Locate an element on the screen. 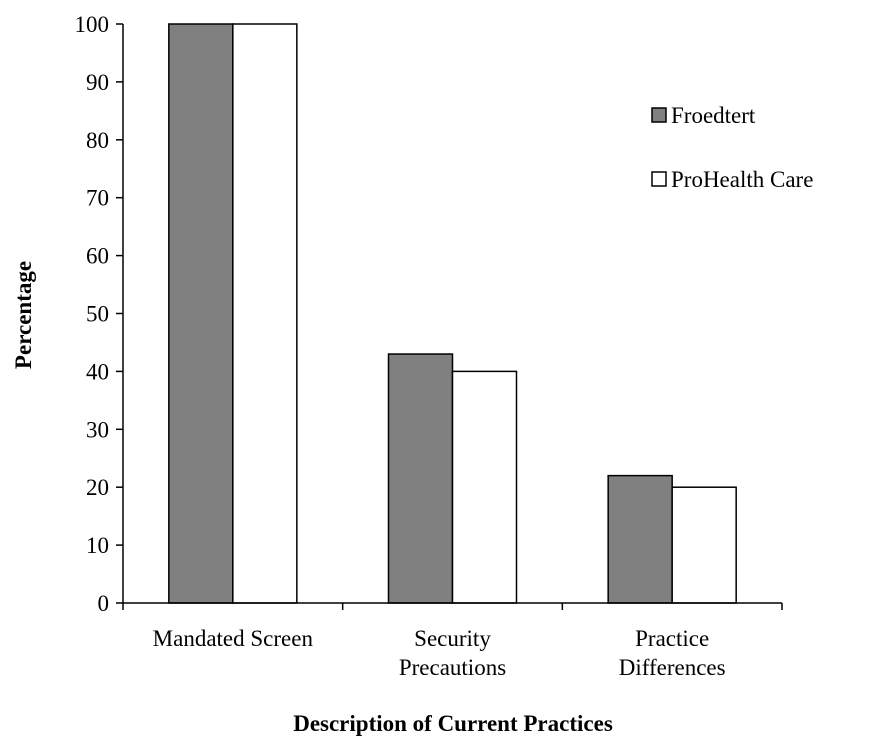 The width and height of the screenshot is (869, 744). legend: Froedtert ProHealth Care is located at coordinates (732, 147).